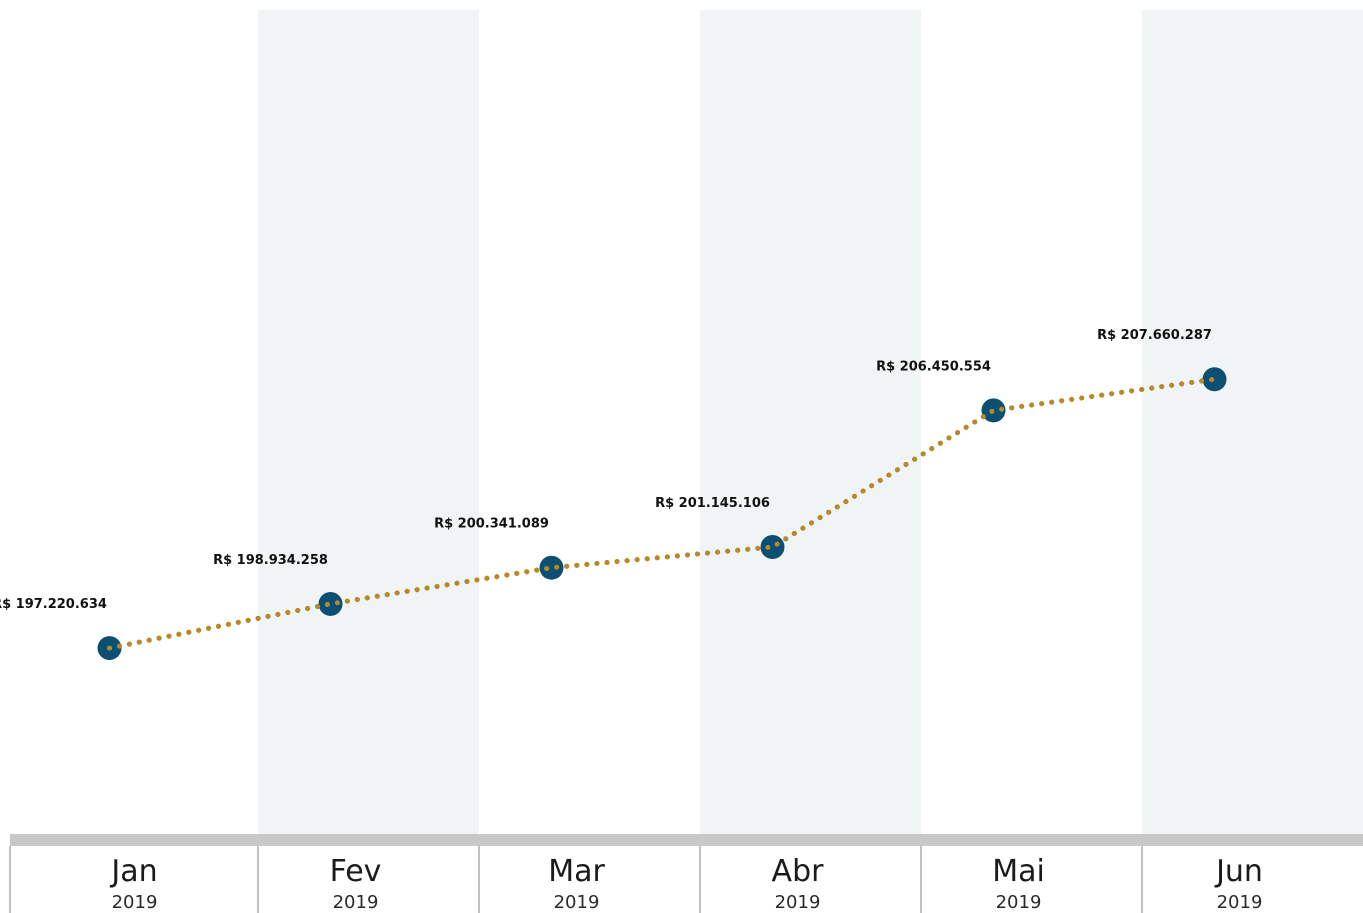 The image size is (1363, 913). Describe the element at coordinates (270, 560) in the screenshot. I see `data-label-fev: R$ 198.934.258` at that location.